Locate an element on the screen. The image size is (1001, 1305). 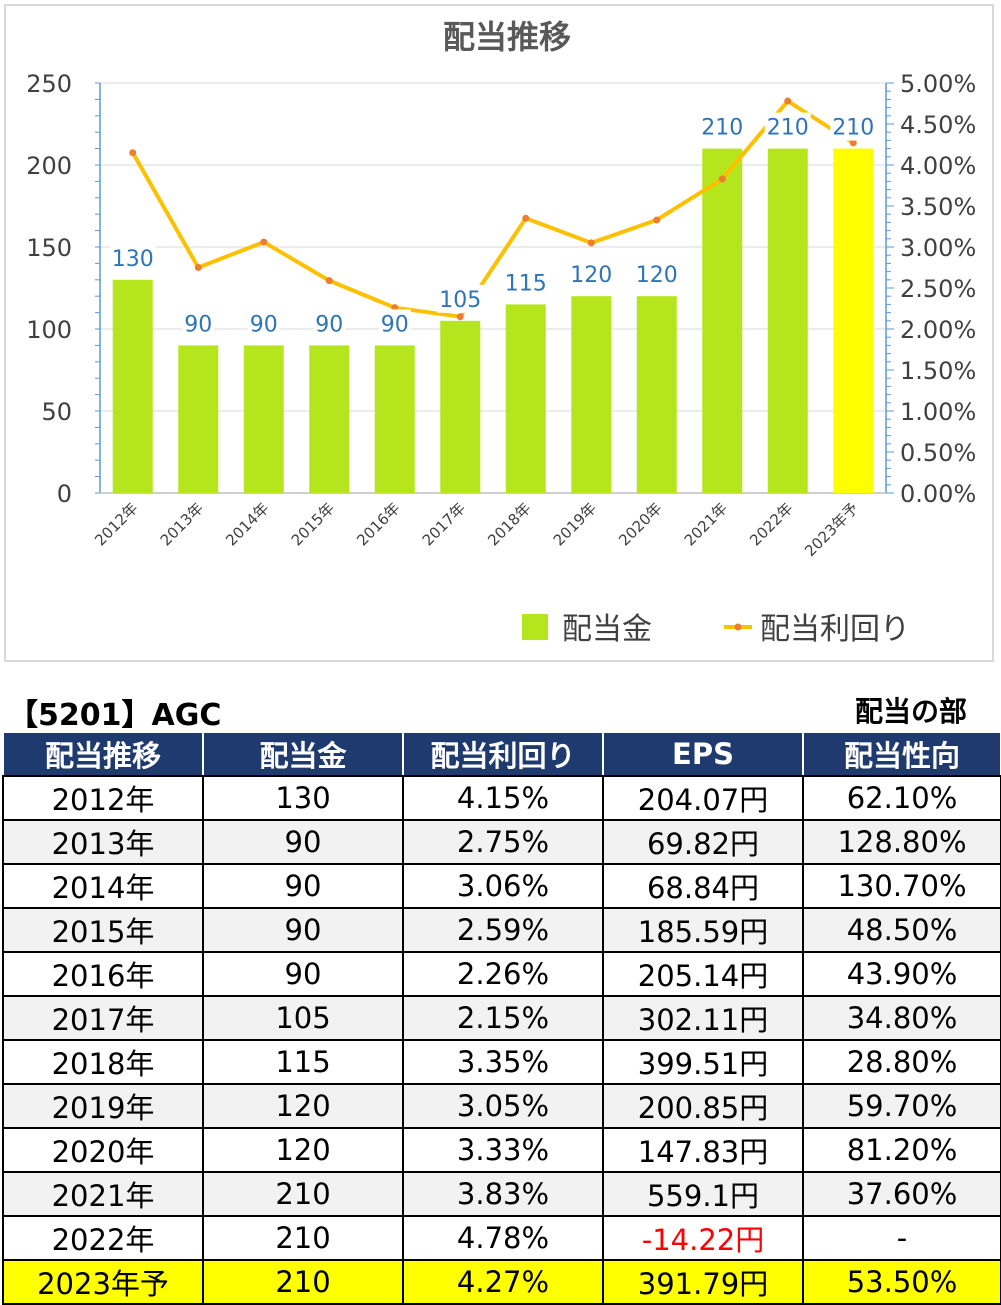
x-tick-label: 2017年 is located at coordinates (444, 524).